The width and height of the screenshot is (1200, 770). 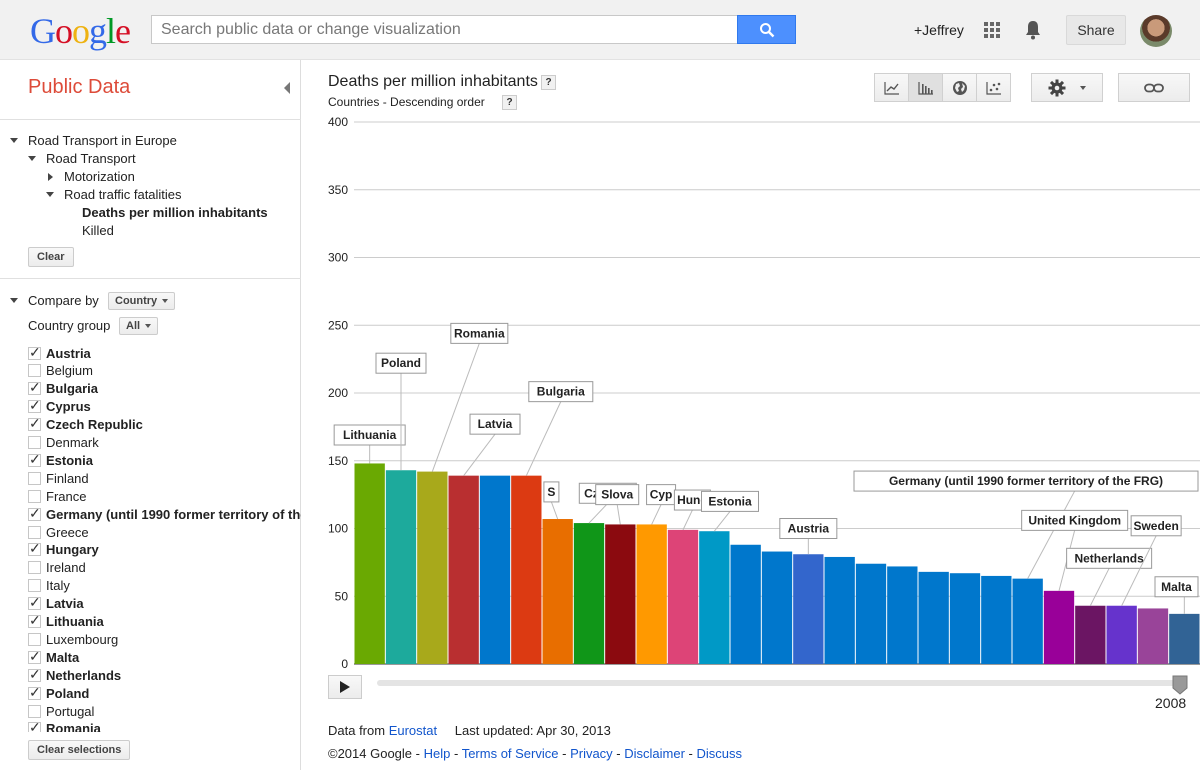 I want to click on country-item: Malta, so click(x=53, y=657).